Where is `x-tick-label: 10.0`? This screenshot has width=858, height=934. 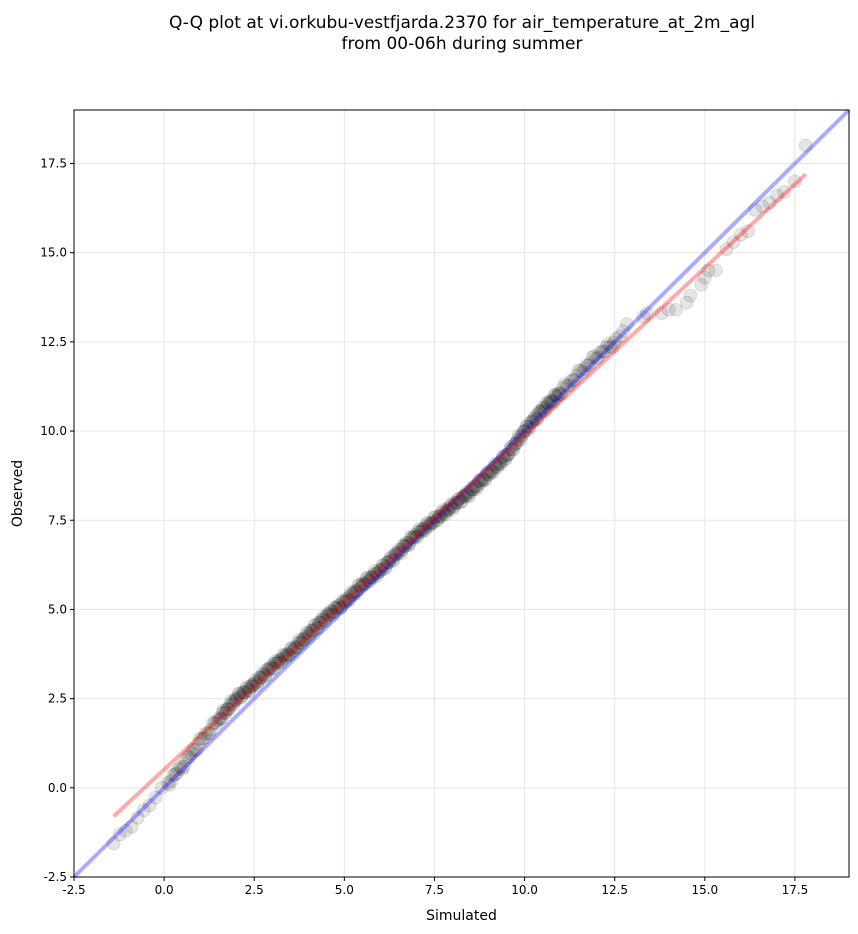 x-tick-label: 10.0 is located at coordinates (524, 890).